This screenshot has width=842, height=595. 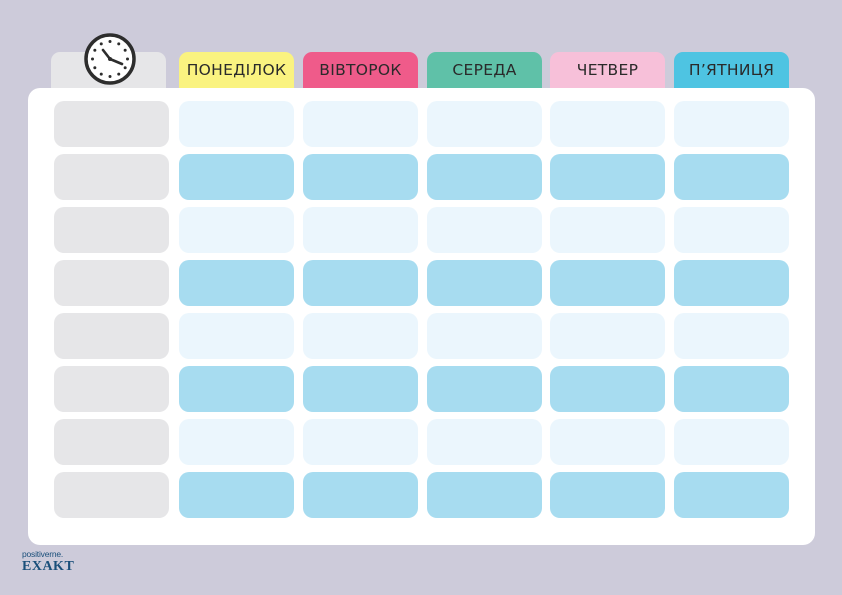 What do you see at coordinates (484, 73) in the screenshot?
I see `day-header-wednesday: СЕРЕДА` at bounding box center [484, 73].